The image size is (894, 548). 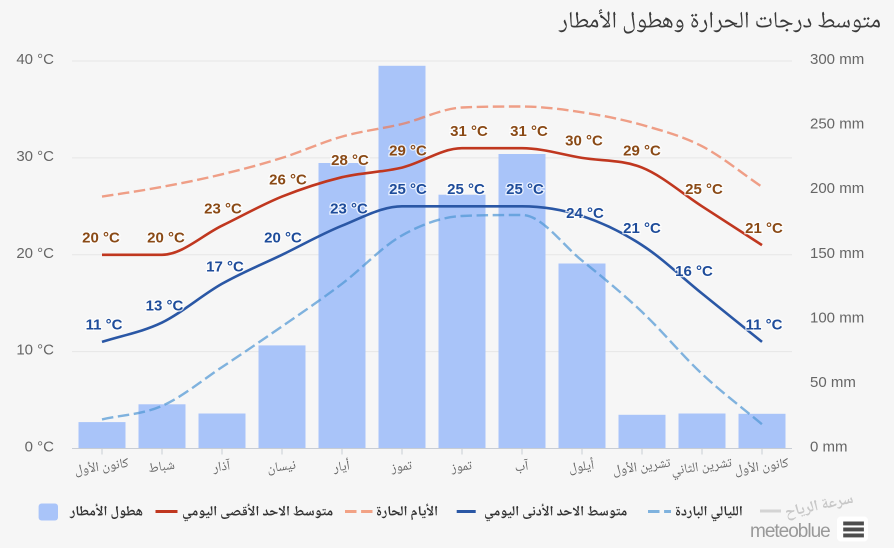 What do you see at coordinates (837, 124) in the screenshot?
I see `svg-text: 250 mm` at bounding box center [837, 124].